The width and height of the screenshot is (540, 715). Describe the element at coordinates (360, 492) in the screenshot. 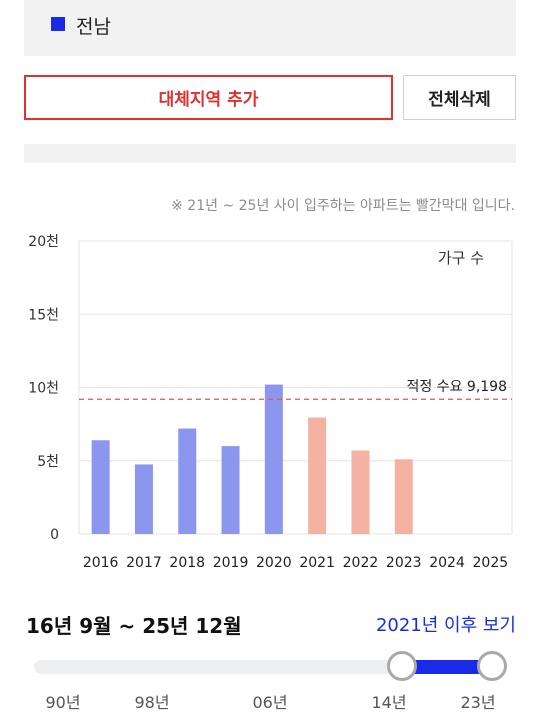

I see `bar-2022` at that location.